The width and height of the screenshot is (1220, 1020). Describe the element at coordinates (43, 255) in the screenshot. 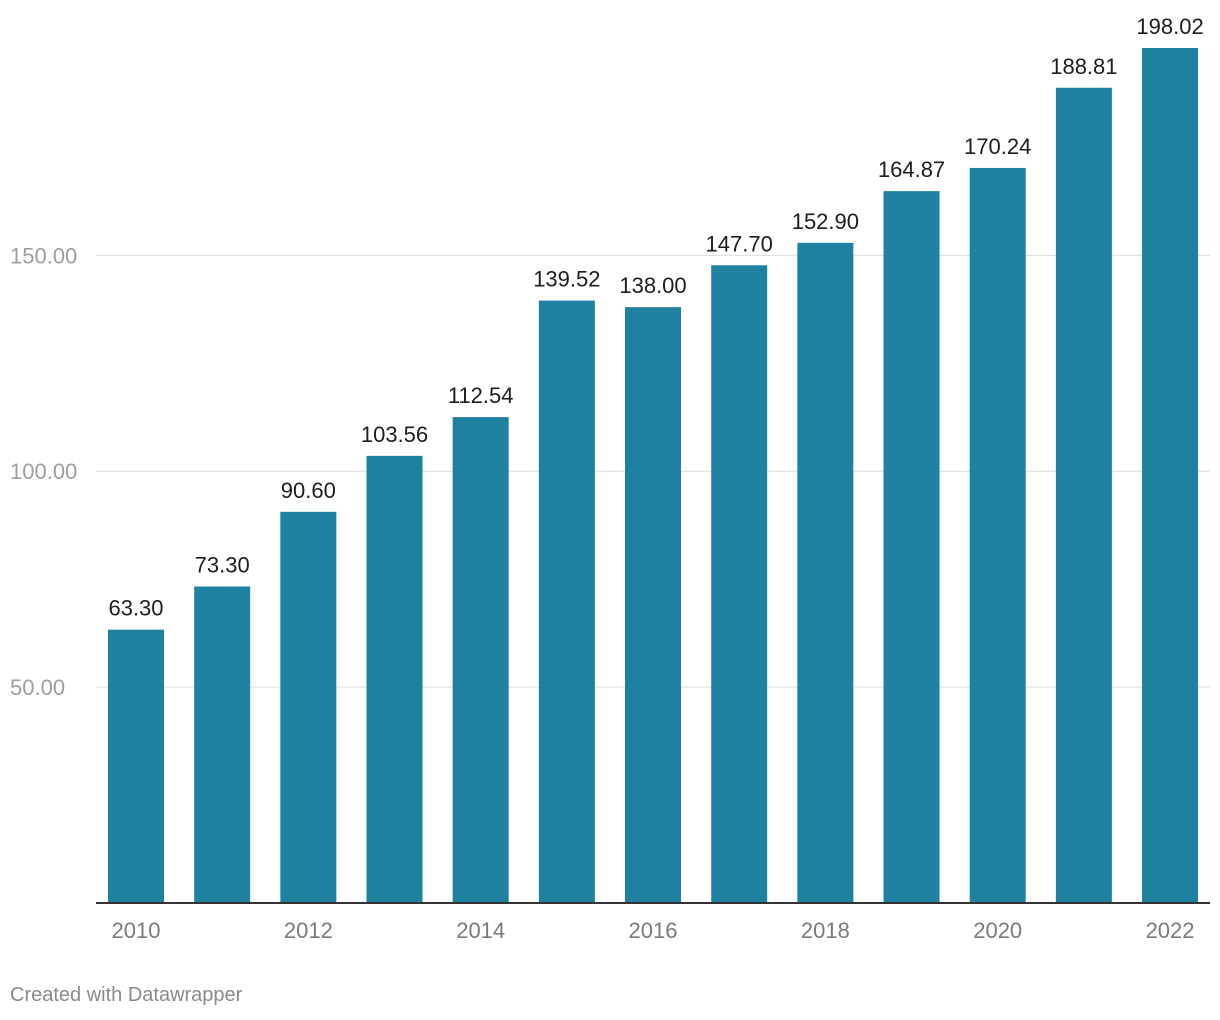

I see `y-tick-label: 150.00` at that location.